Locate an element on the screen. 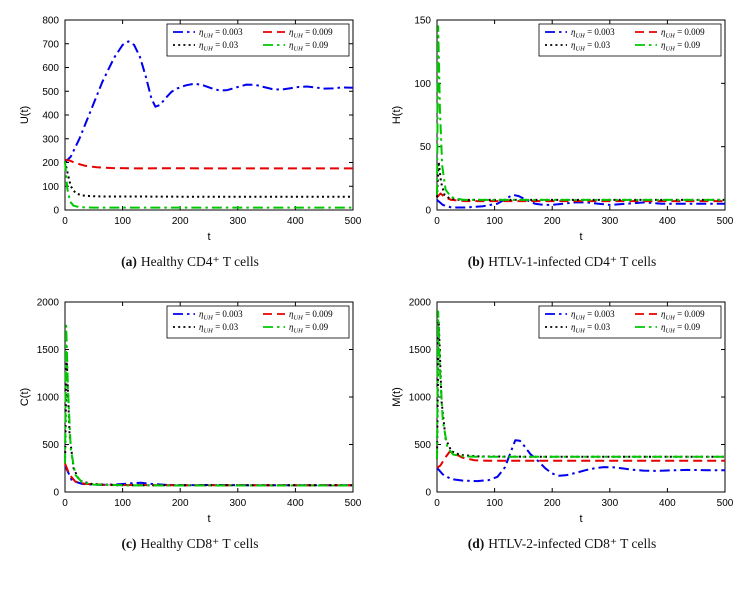 Image resolution: width=752 pixels, height=599 pixels. panel-caption-c: (c) Healthy CD8⁺ T cells is located at coordinates (190, 544).